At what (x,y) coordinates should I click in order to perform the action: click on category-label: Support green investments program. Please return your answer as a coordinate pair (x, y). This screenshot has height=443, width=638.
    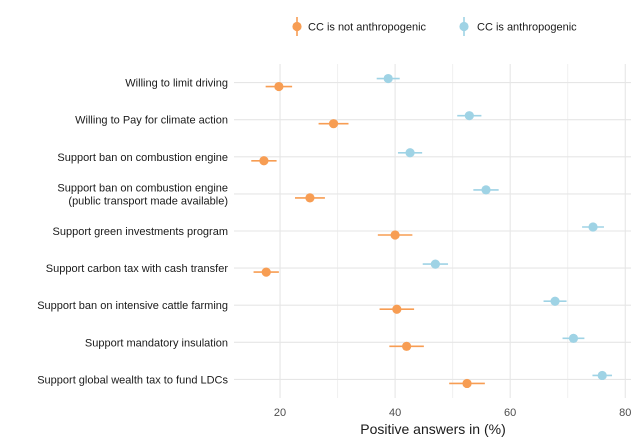
    Looking at the image, I should click on (140, 232).